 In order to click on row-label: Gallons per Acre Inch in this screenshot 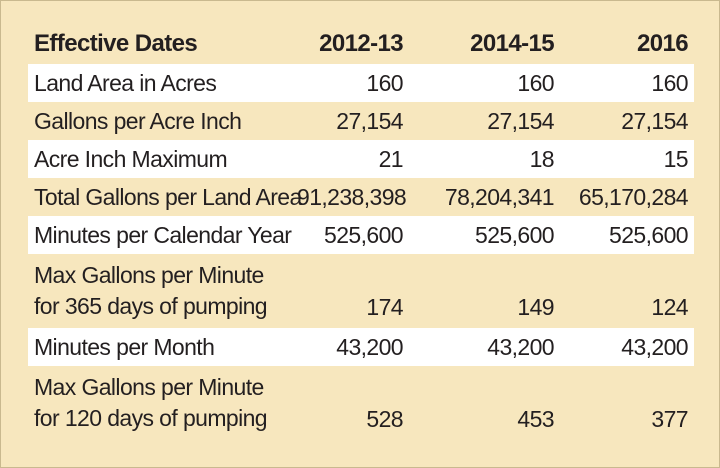, I will do `click(138, 120)`.